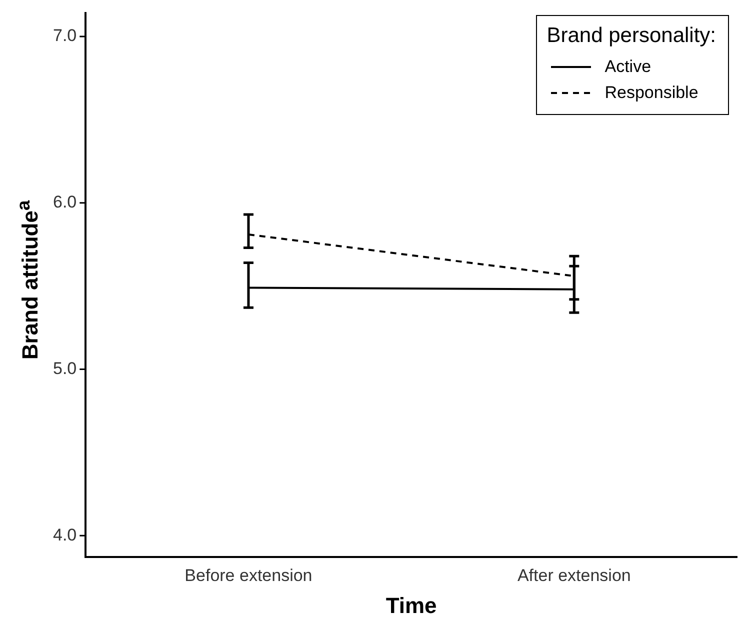 This screenshot has height=624, width=739. I want to click on legend-label: Responsible, so click(651, 93).